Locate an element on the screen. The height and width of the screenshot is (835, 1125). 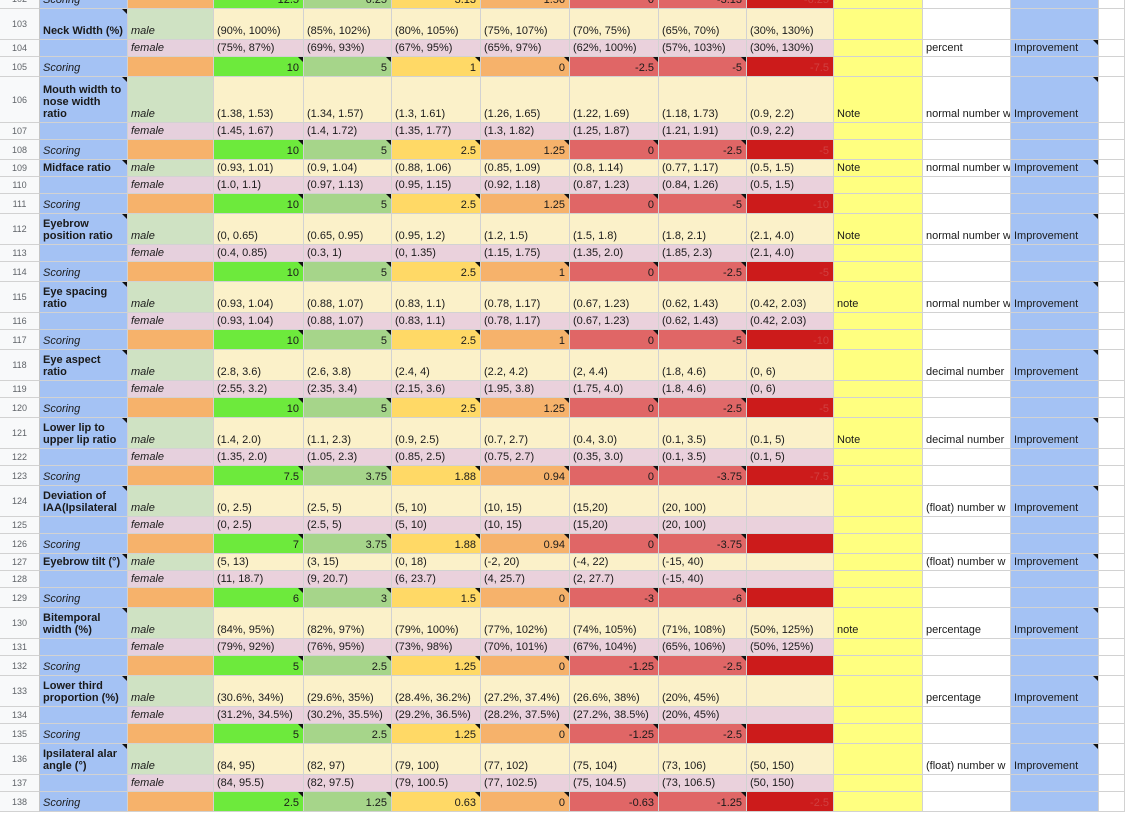
range-cell: (70%, 75%) is located at coordinates (614, 24).